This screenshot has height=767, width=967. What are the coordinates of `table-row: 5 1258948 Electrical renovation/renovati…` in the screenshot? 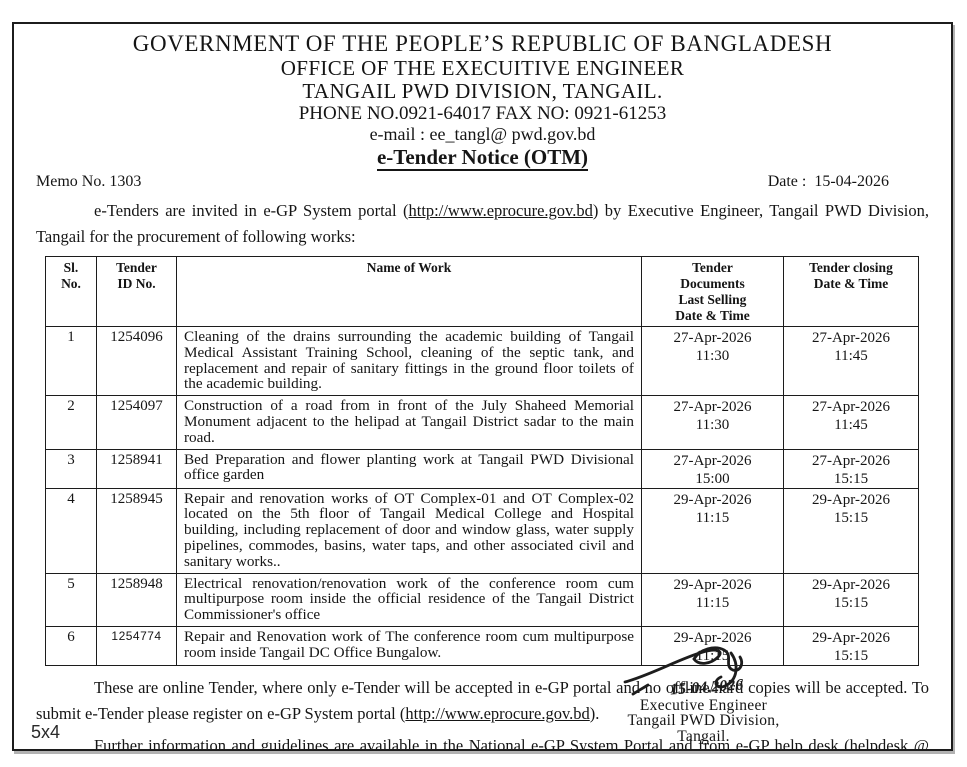 It's located at (482, 599).